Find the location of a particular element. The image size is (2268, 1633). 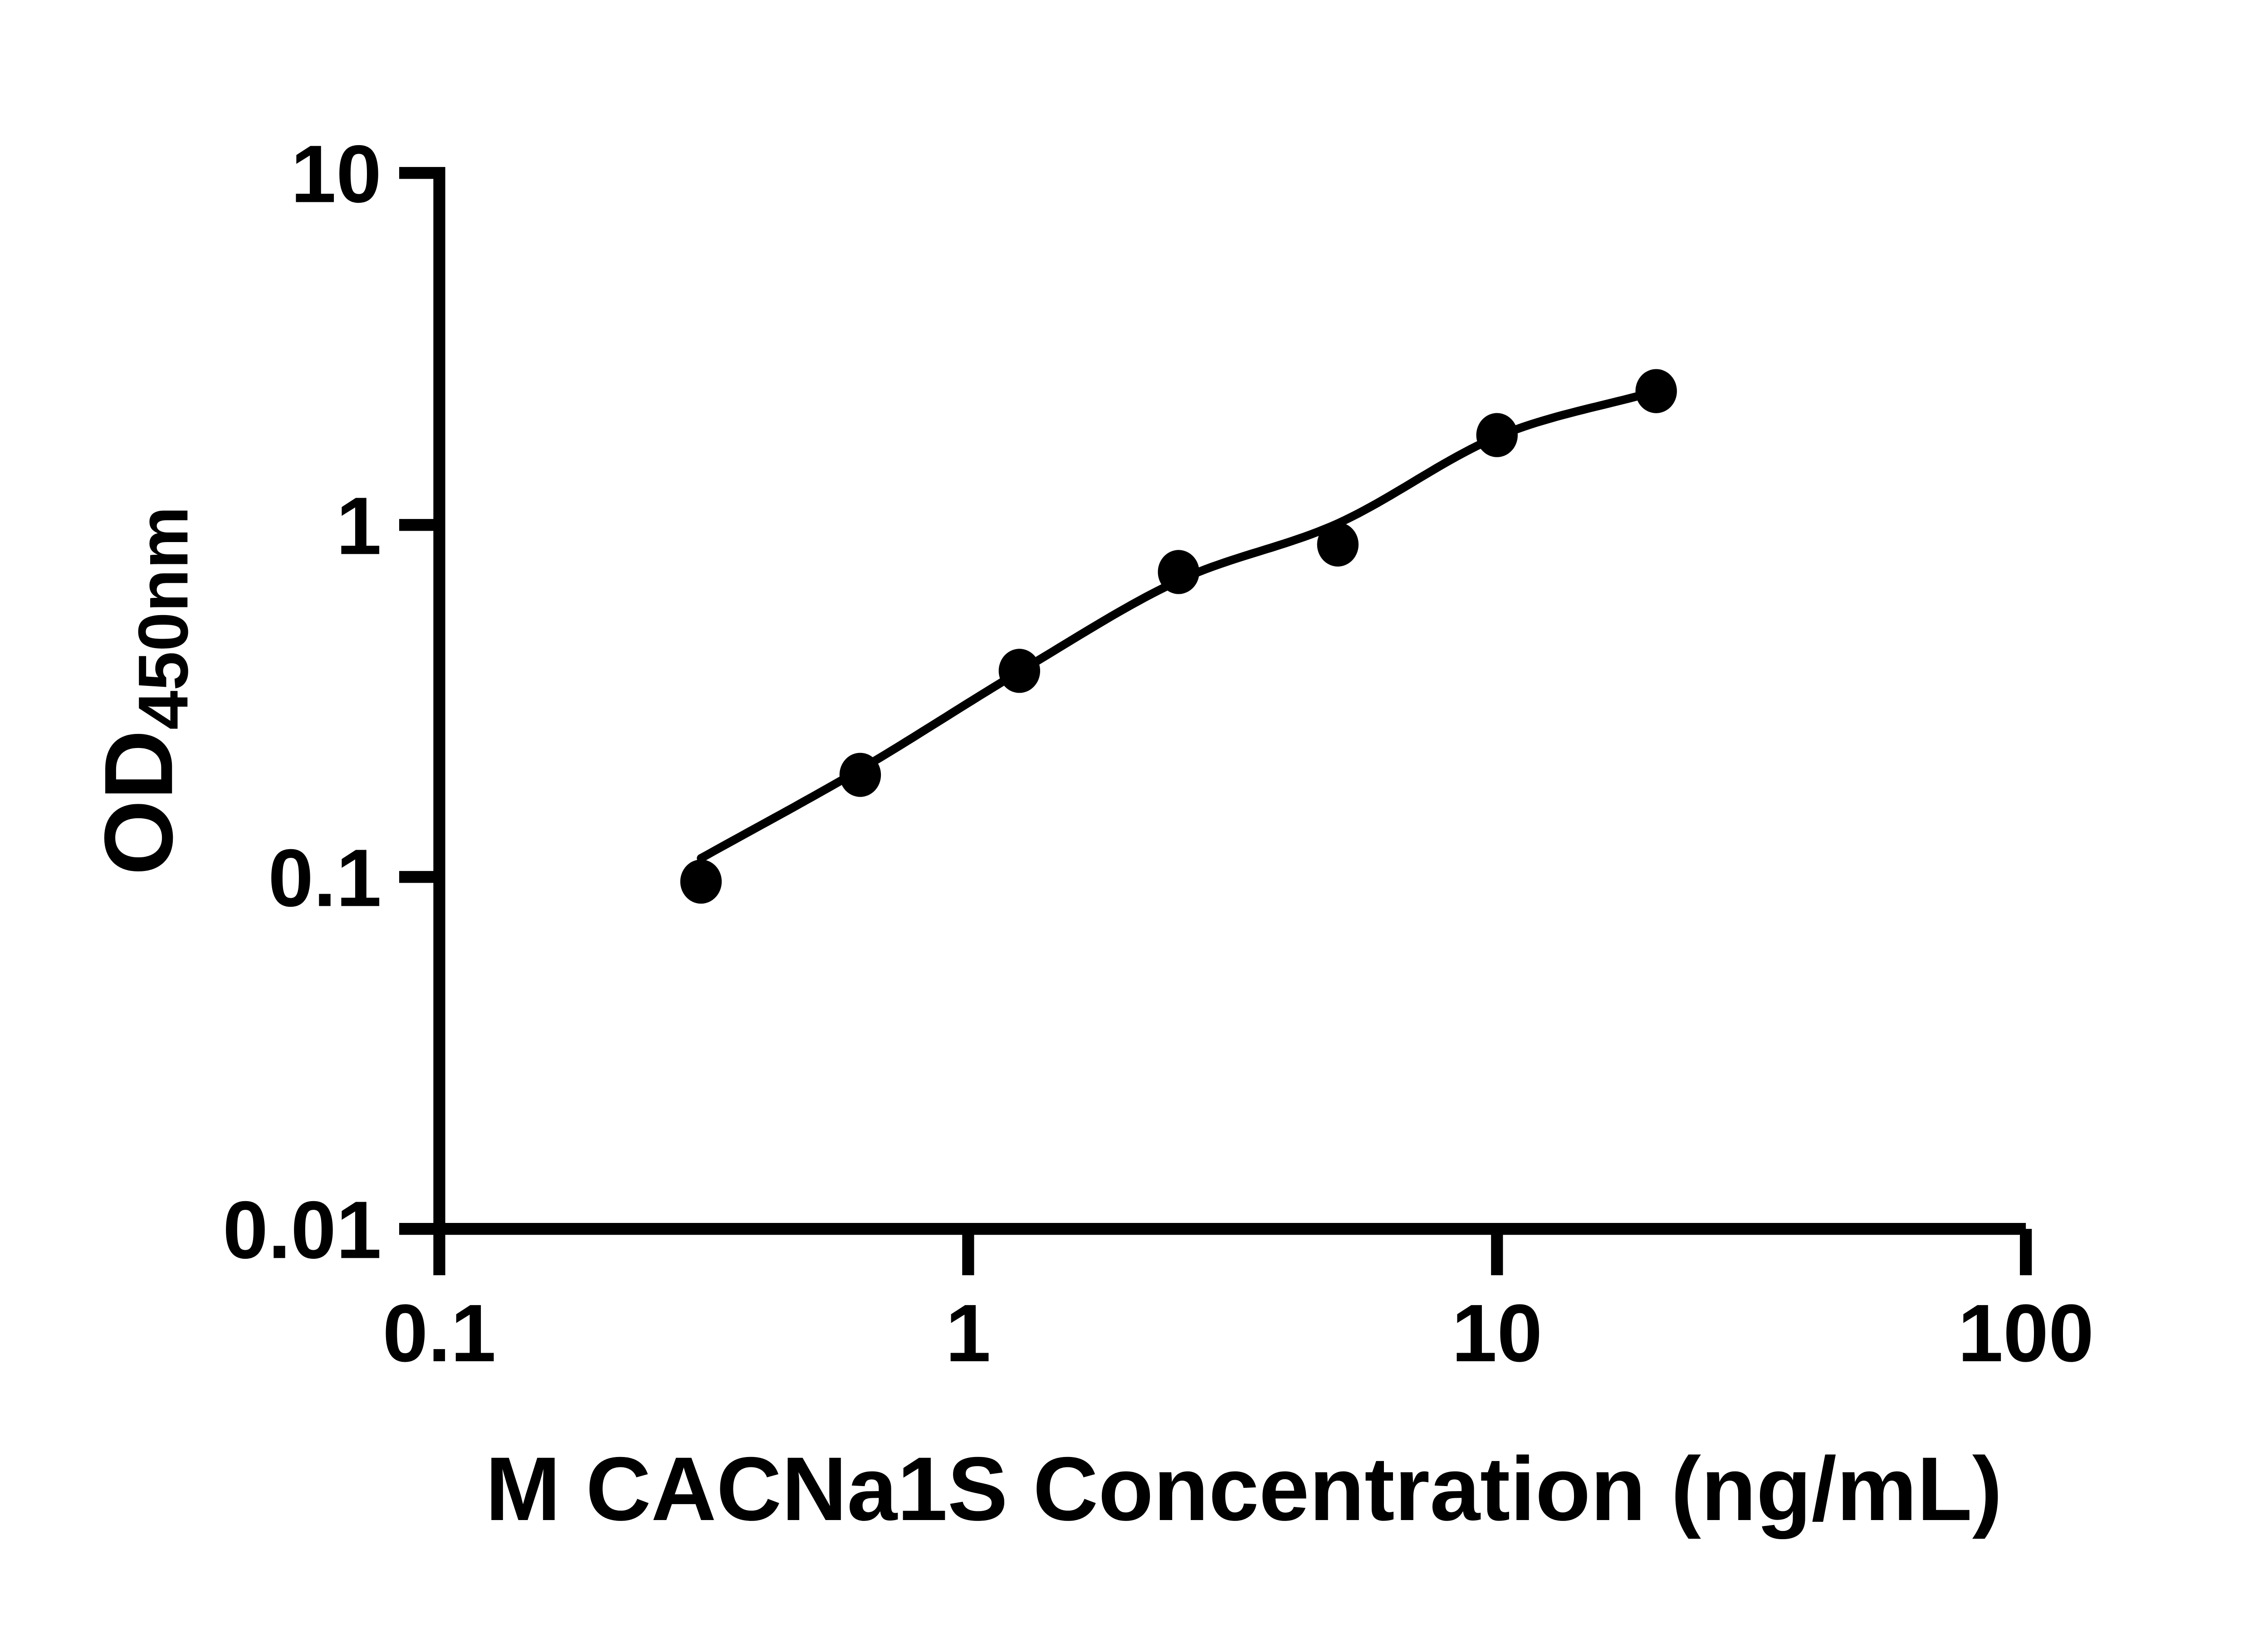

y-tick-label: 1 is located at coordinates (359, 526).